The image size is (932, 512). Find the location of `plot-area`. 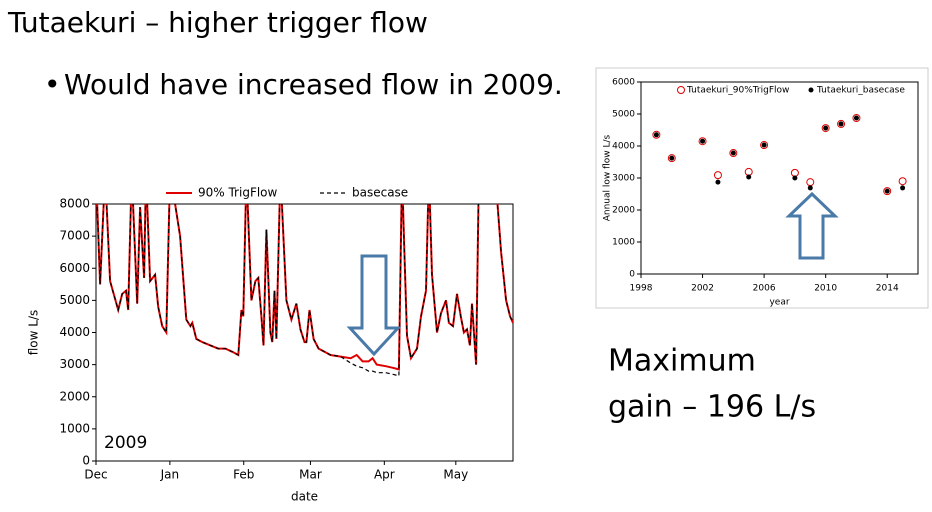

plot-area is located at coordinates (779, 178).